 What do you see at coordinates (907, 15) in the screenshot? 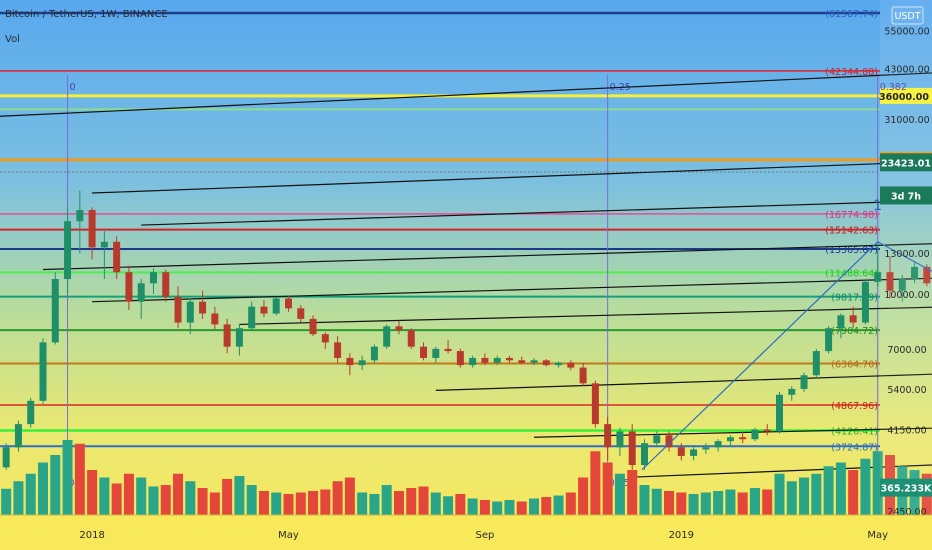
I see `currency-button: USDT` at bounding box center [907, 15].